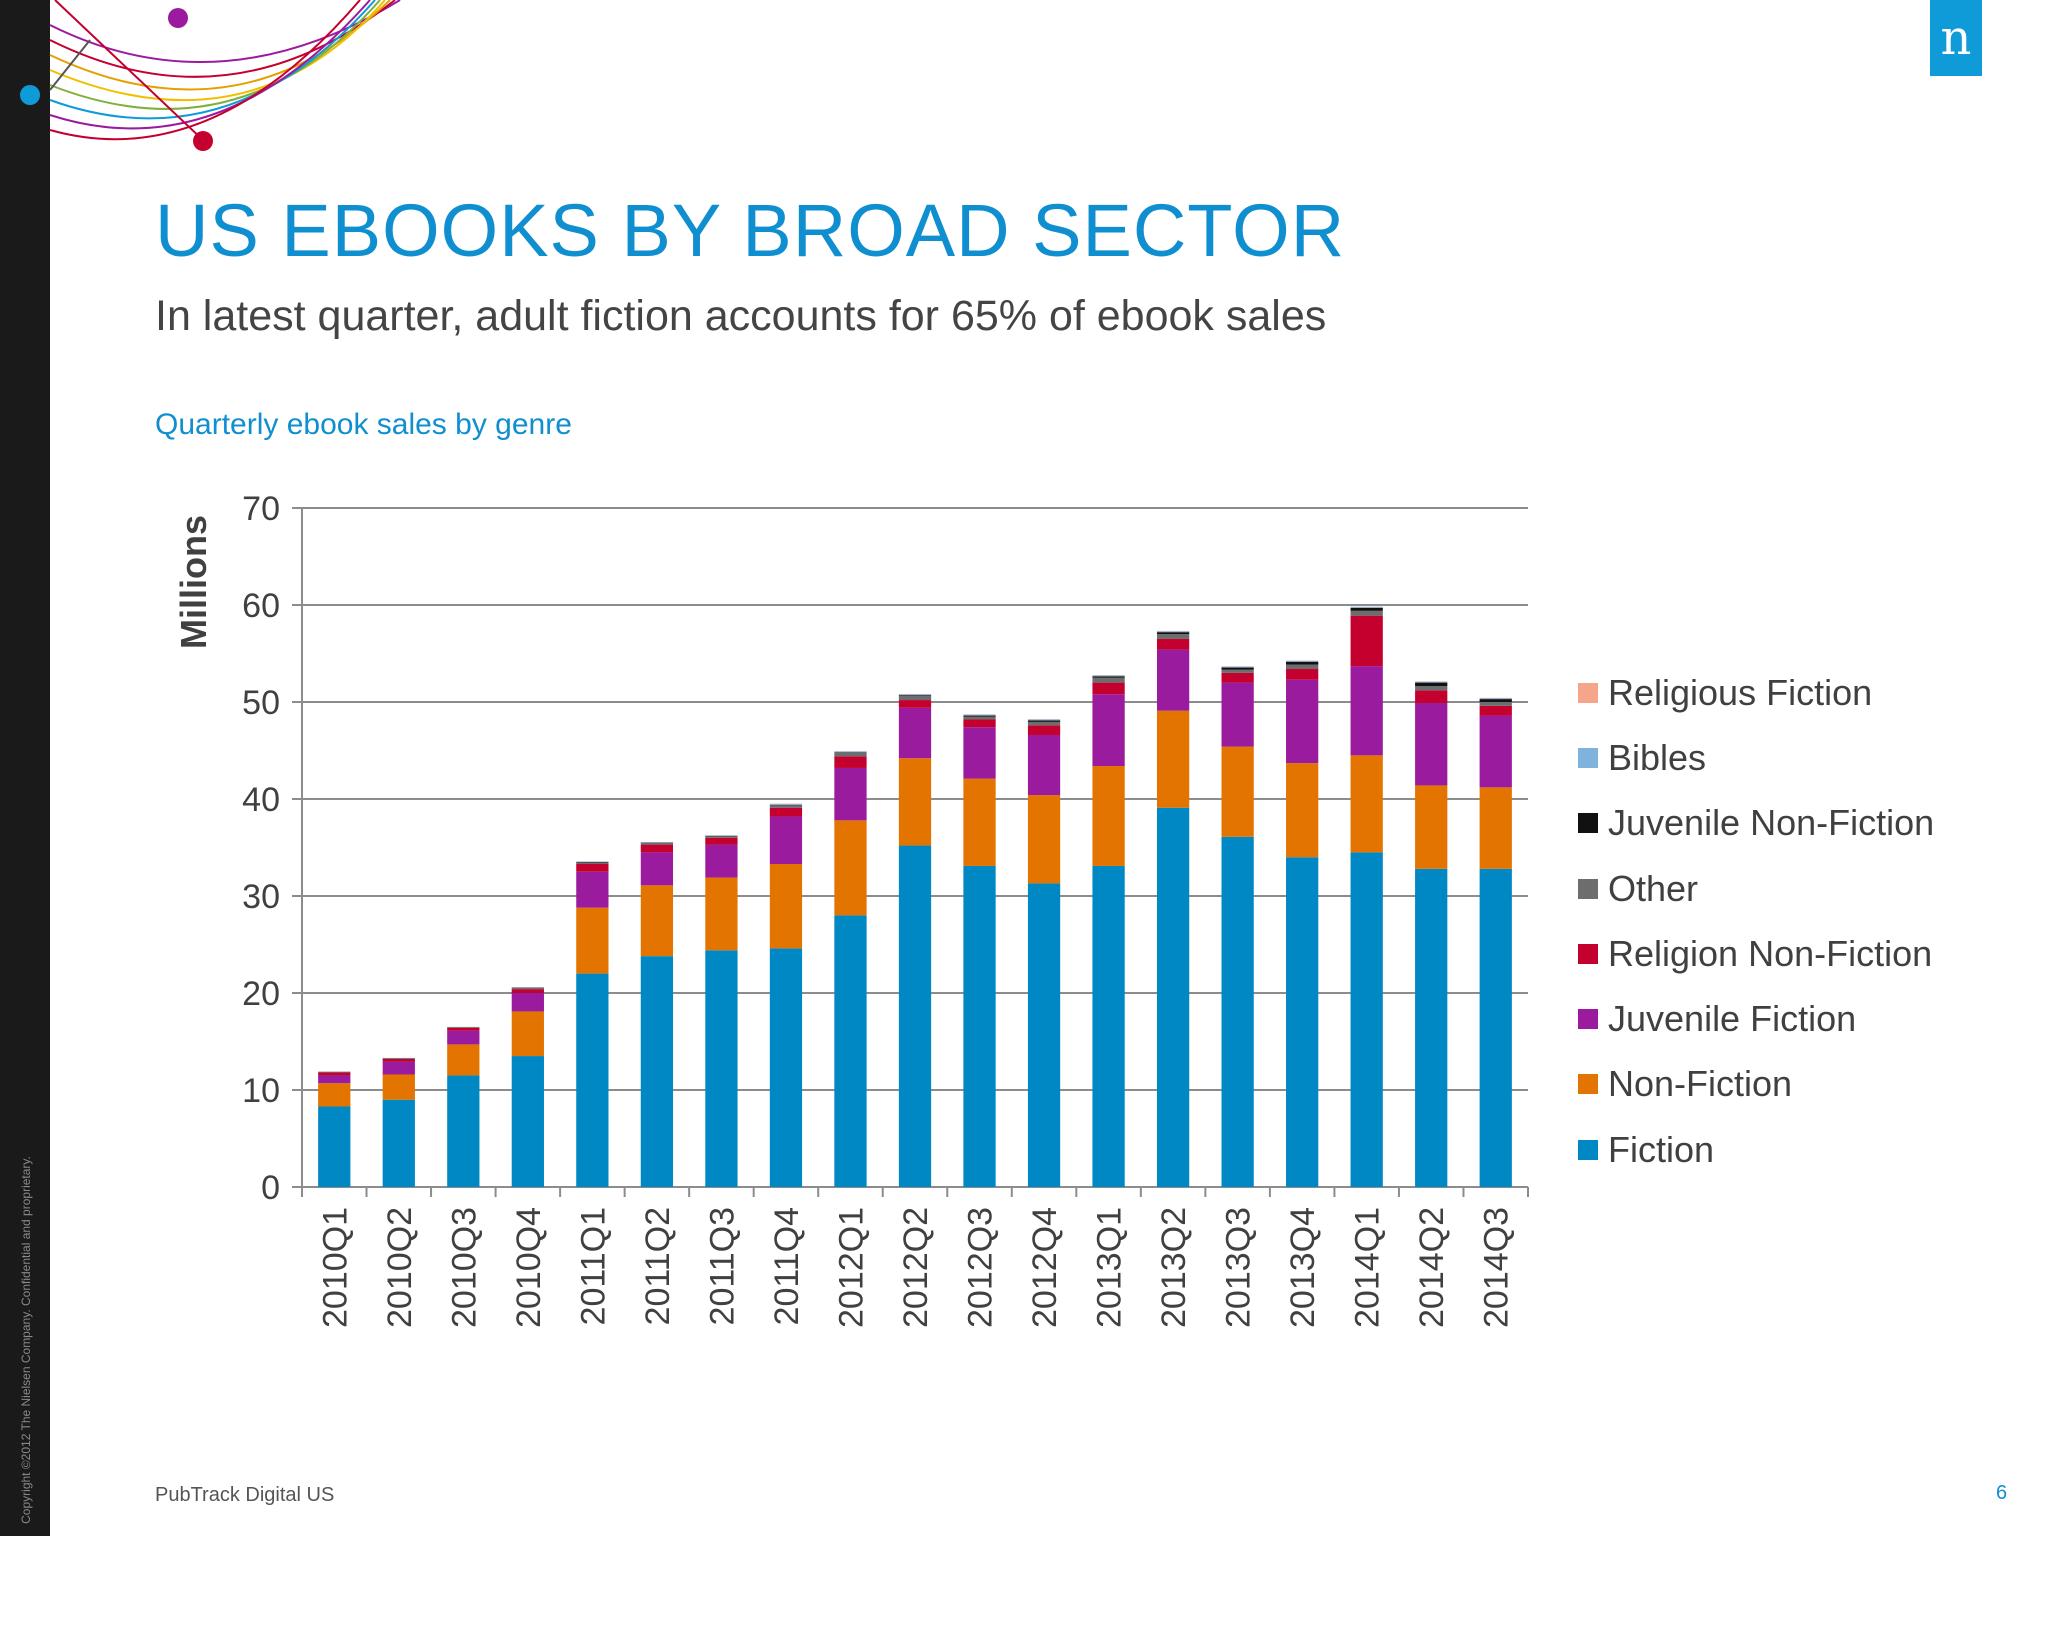 The image size is (2048, 1640). Describe the element at coordinates (1756, 1149) in the screenshot. I see `legend-item: Fiction` at that location.